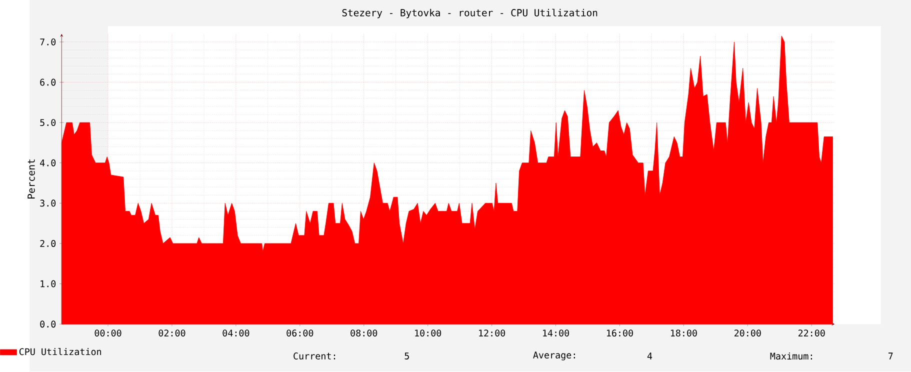  Describe the element at coordinates (48, 244) in the screenshot. I see `y-tick-label: 2.0` at that location.